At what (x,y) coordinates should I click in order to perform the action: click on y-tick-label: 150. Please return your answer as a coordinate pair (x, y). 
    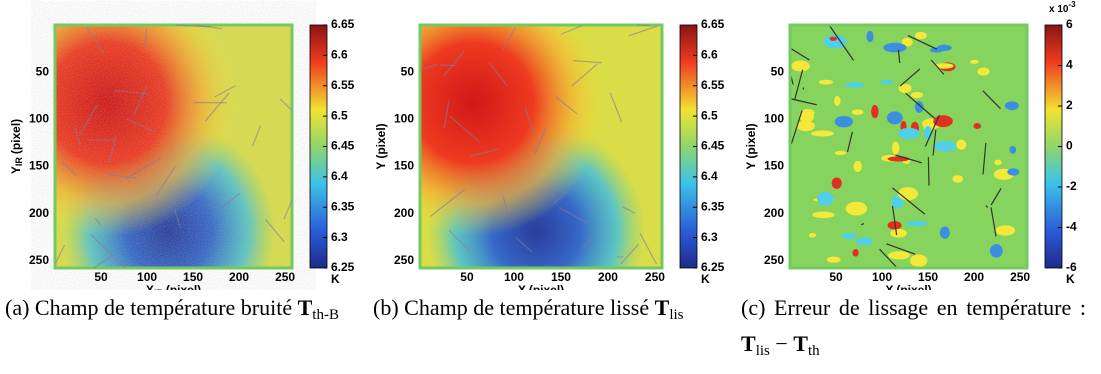
    Looking at the image, I should click on (404, 166).